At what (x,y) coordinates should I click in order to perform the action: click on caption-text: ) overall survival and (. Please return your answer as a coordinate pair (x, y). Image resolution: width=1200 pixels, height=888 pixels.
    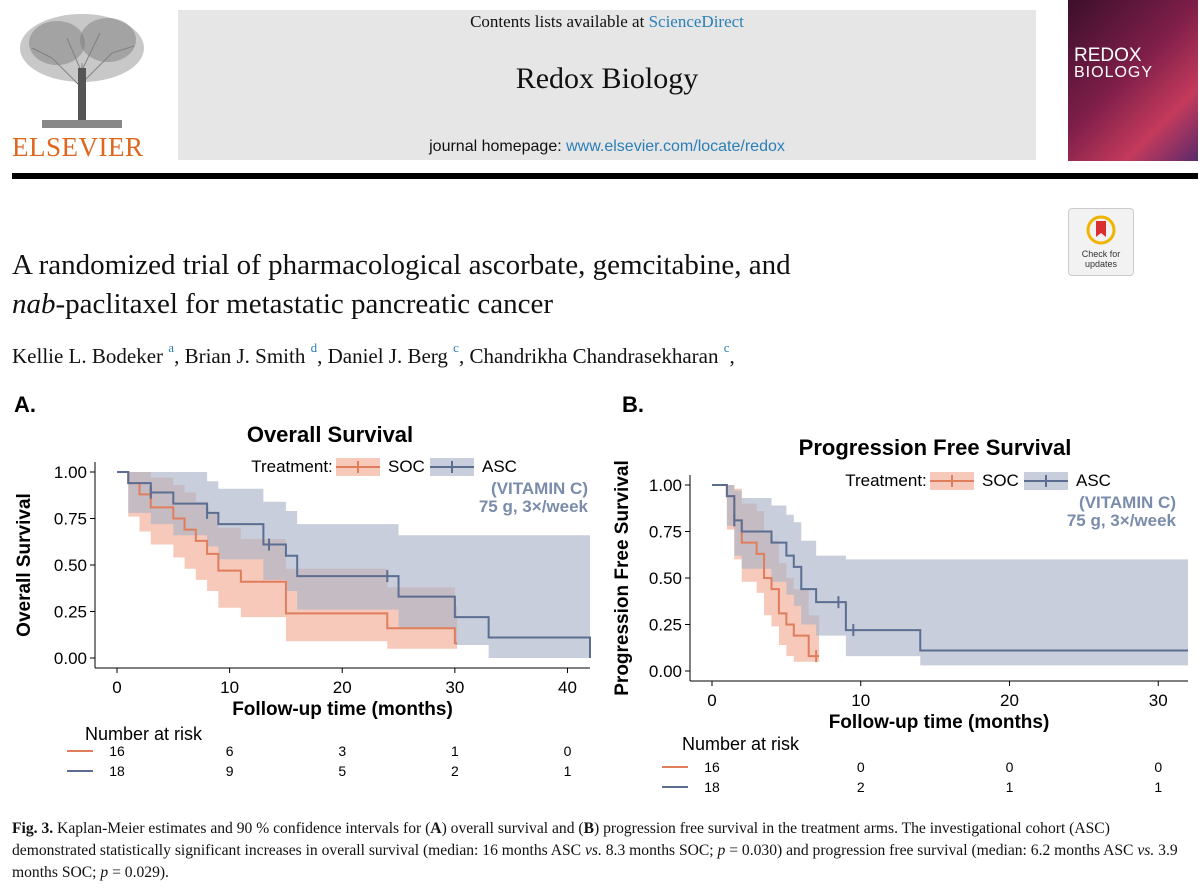
    Looking at the image, I should click on (512, 828).